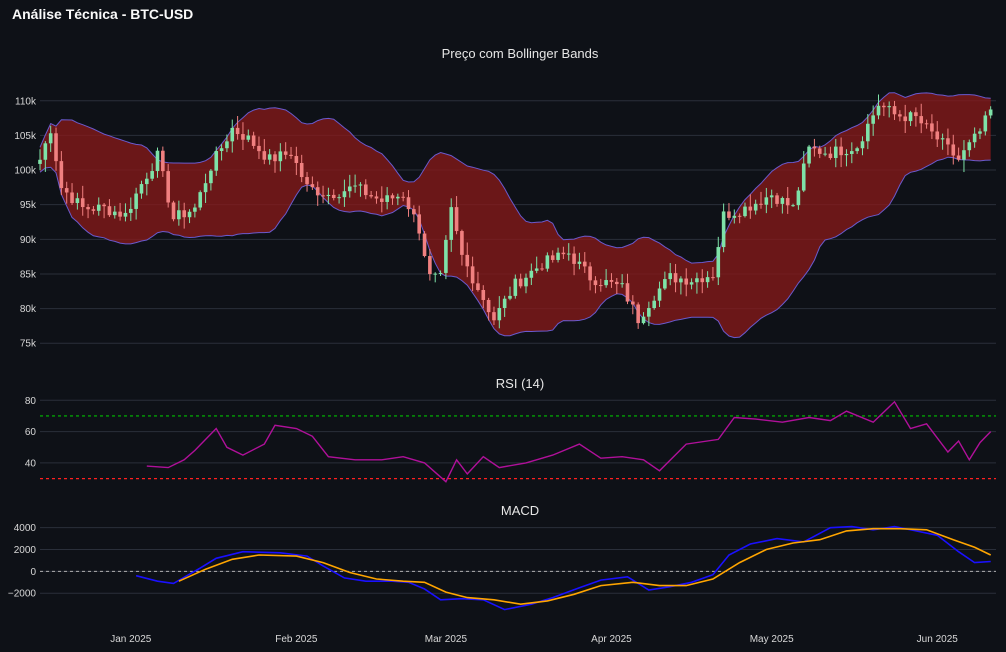 The image size is (1006, 652). Describe the element at coordinates (31, 401) in the screenshot. I see `rsi-y-tick-label: 80` at that location.